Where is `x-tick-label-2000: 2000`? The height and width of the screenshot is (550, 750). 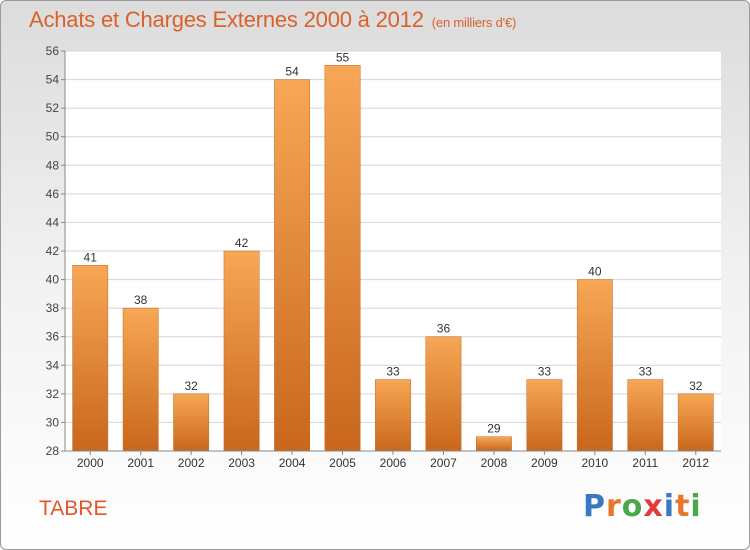 x-tick-label-2000: 2000 is located at coordinates (90, 463).